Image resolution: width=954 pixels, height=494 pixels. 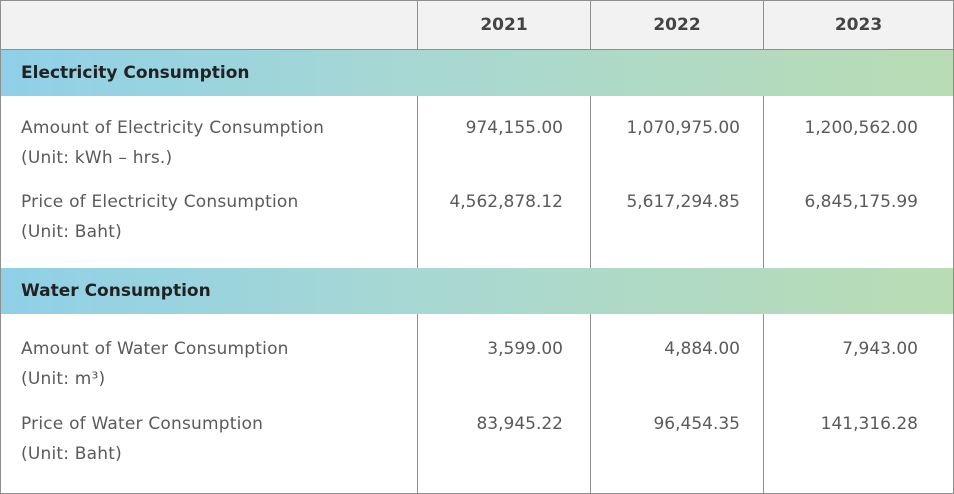 I want to click on row-label-line: Price of Water Consumption, so click(x=142, y=424).